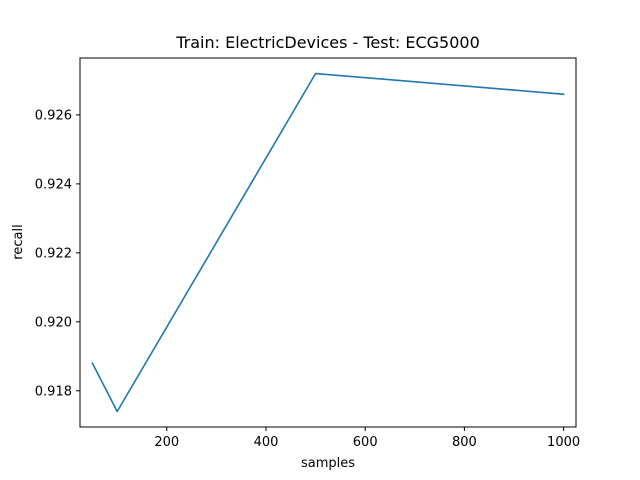 This screenshot has width=640, height=480. Describe the element at coordinates (464, 442) in the screenshot. I see `x-tick-label: 800` at that location.